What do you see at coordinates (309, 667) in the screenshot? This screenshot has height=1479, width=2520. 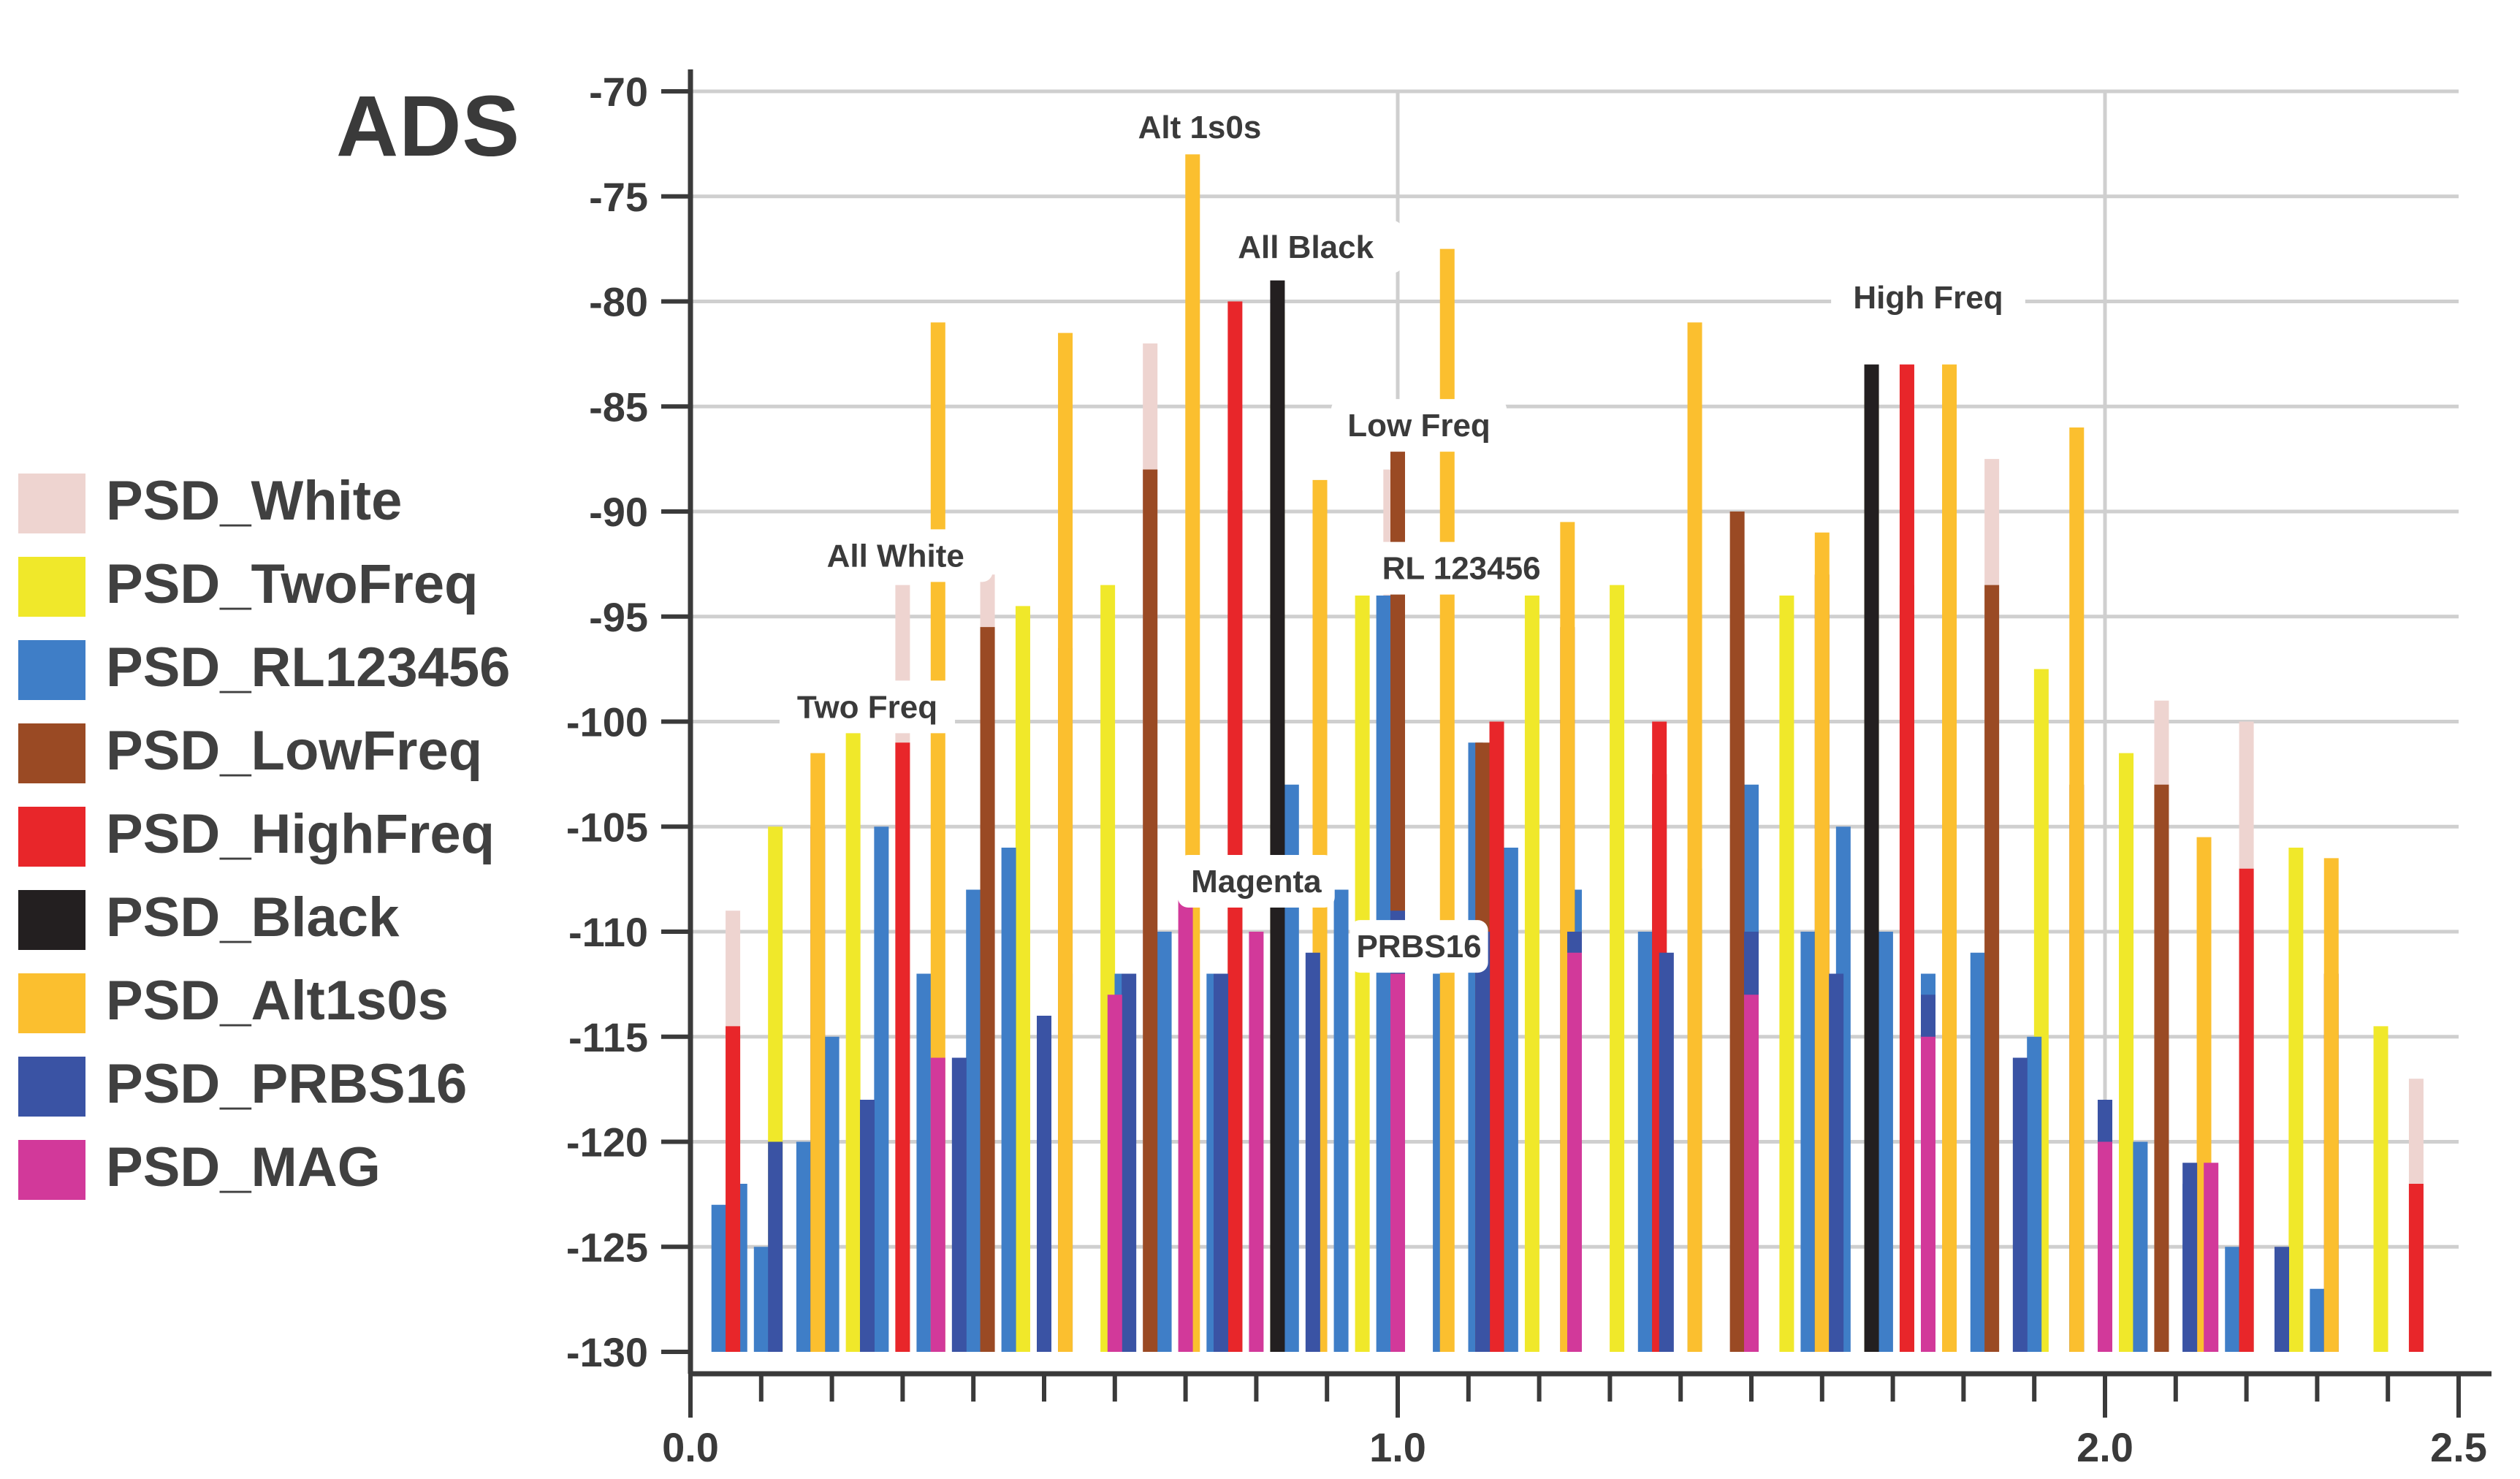 I see `legend-label: PSD_RL123456` at bounding box center [309, 667].